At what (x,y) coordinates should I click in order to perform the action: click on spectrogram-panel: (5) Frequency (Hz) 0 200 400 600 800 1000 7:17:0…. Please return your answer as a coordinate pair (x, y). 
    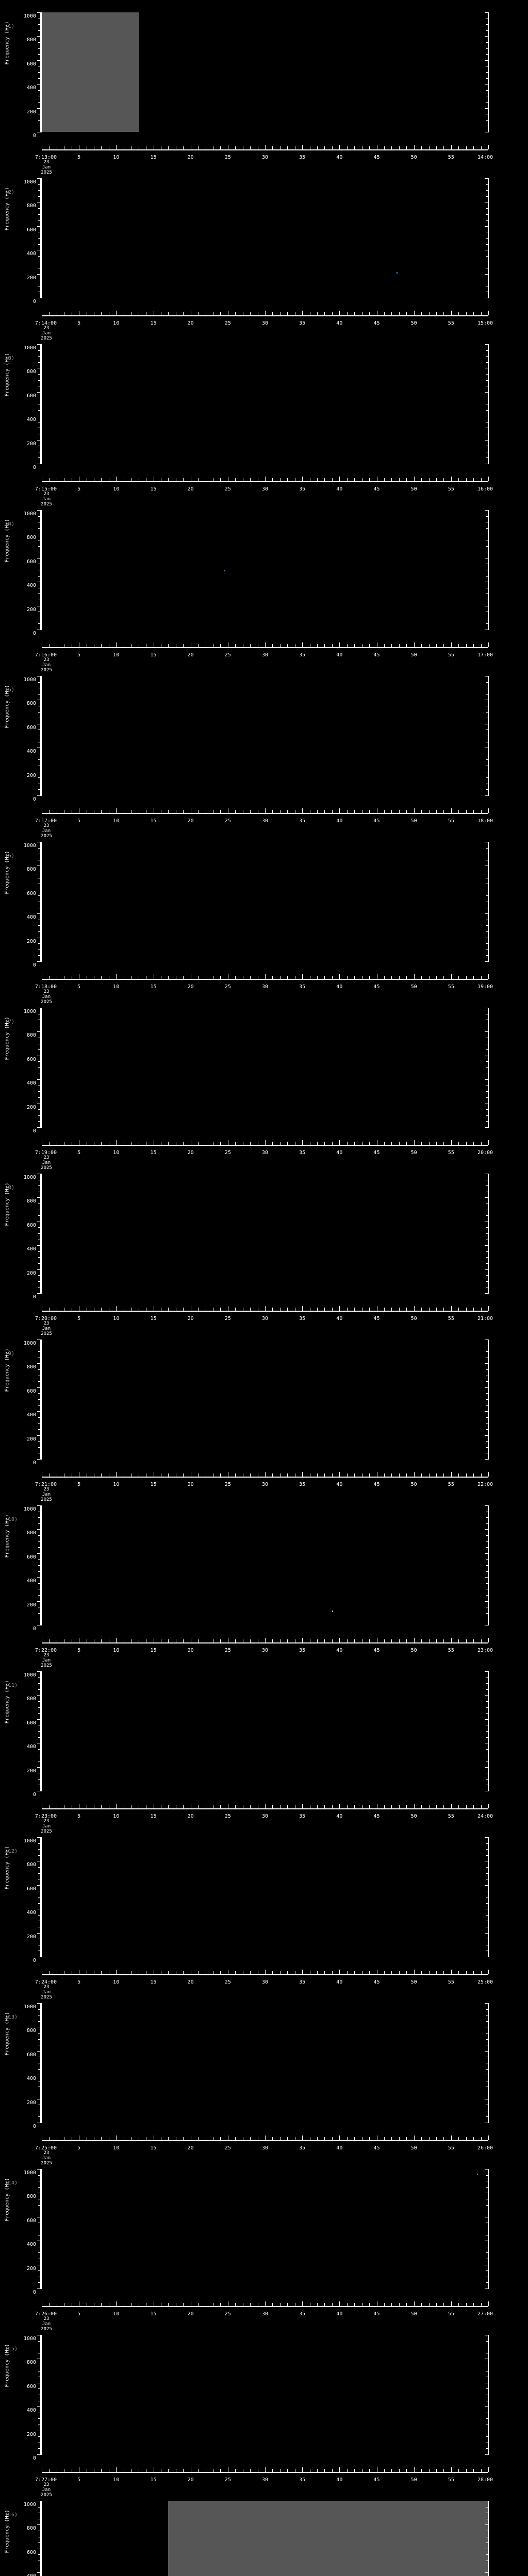
    Looking at the image, I should click on (264, 751).